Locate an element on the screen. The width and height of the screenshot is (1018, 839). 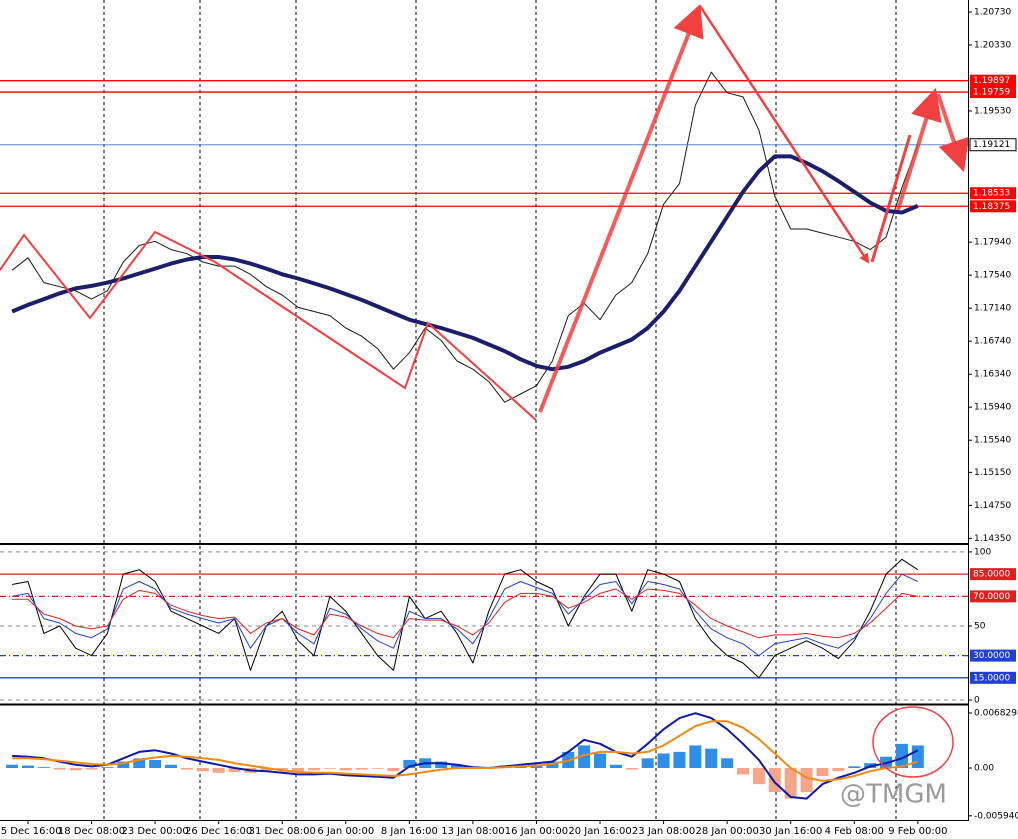
y-tick-label: 1.20730 is located at coordinates (992, 12).